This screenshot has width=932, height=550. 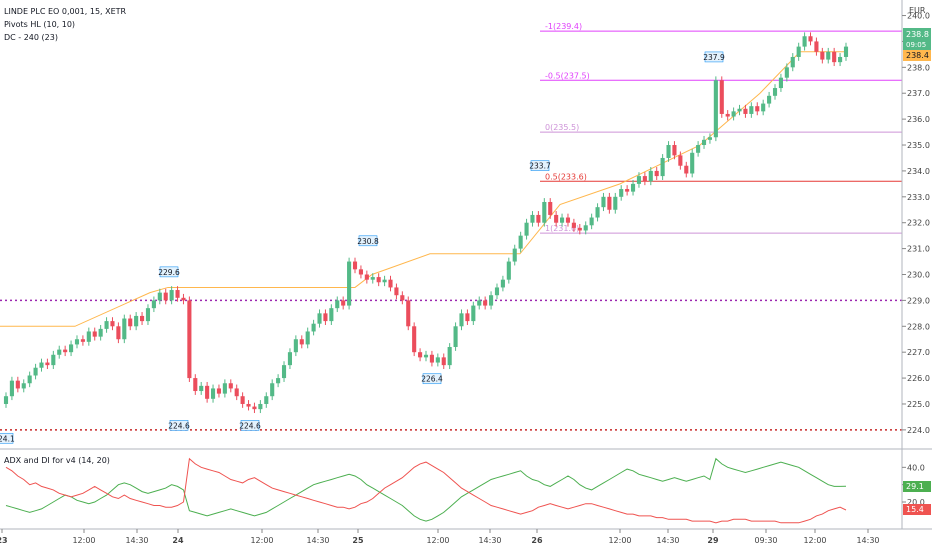 I want to click on di-minus-line, so click(x=426, y=490).